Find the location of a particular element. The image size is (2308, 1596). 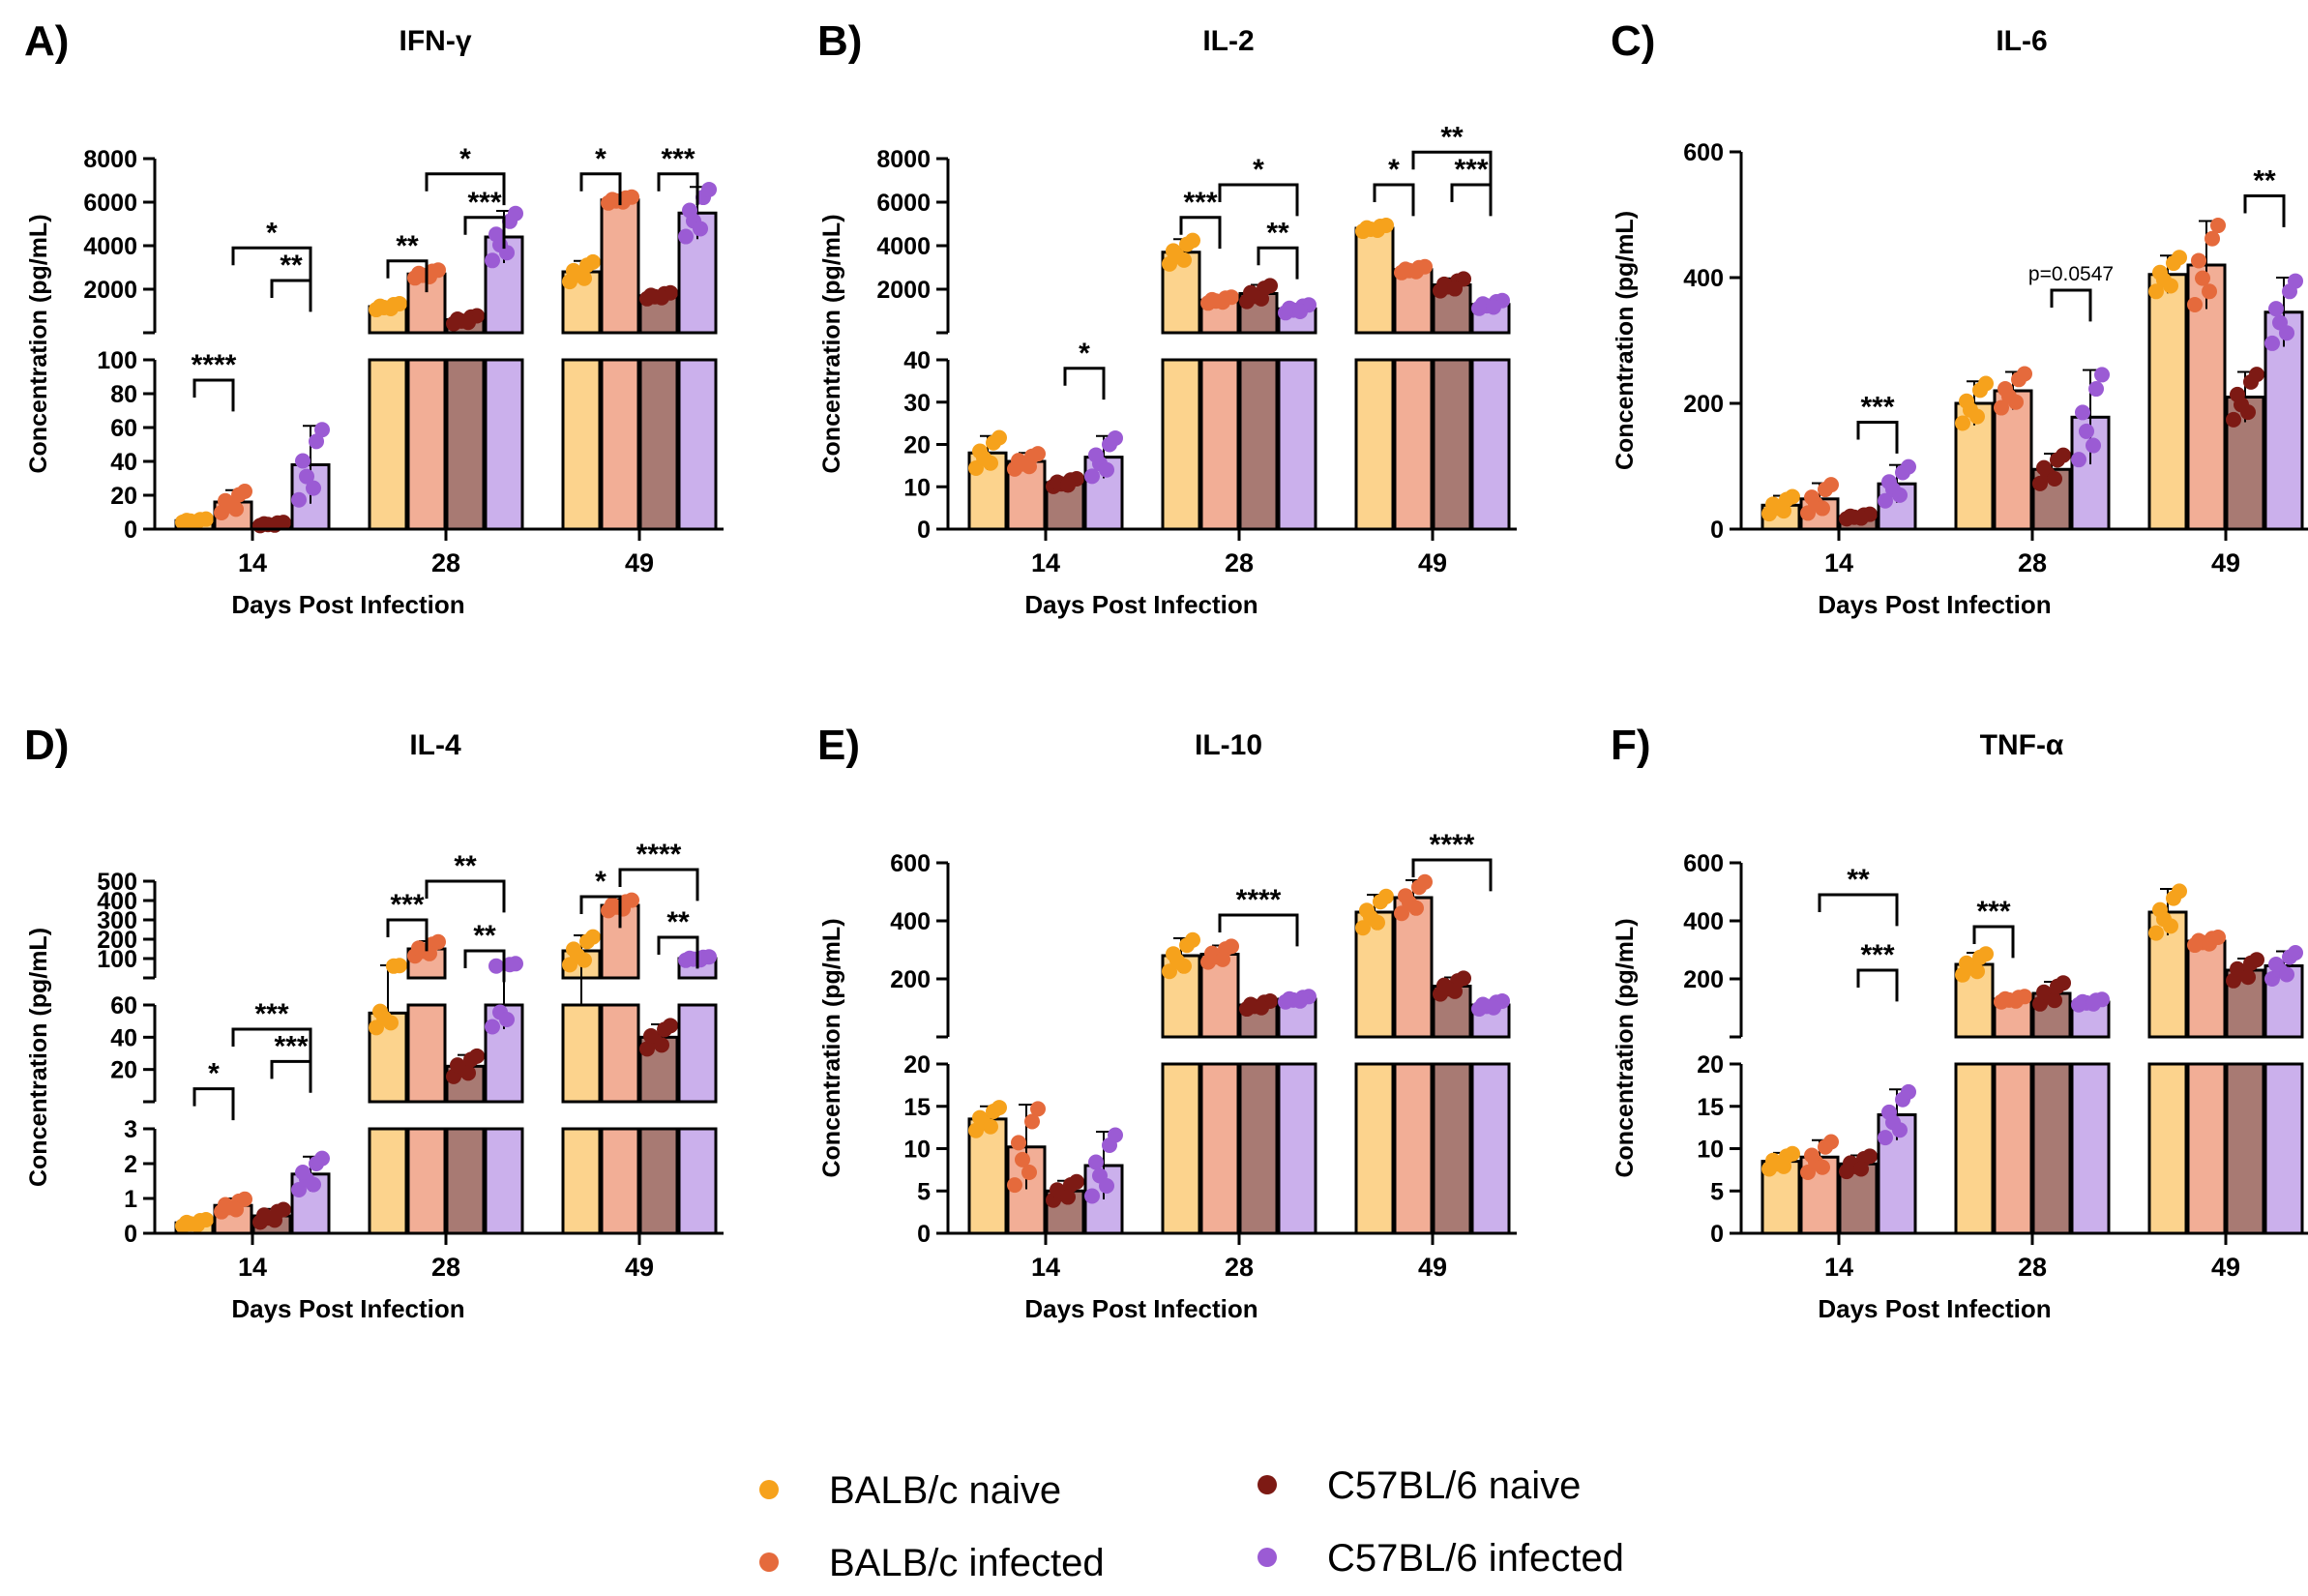

significance-label: ** is located at coordinates (407, 246).